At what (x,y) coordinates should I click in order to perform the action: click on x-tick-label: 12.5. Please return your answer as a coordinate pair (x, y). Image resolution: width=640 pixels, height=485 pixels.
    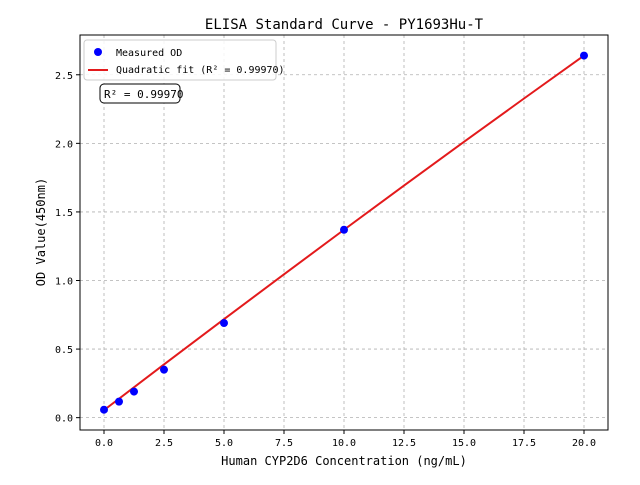
    Looking at the image, I should click on (404, 443).